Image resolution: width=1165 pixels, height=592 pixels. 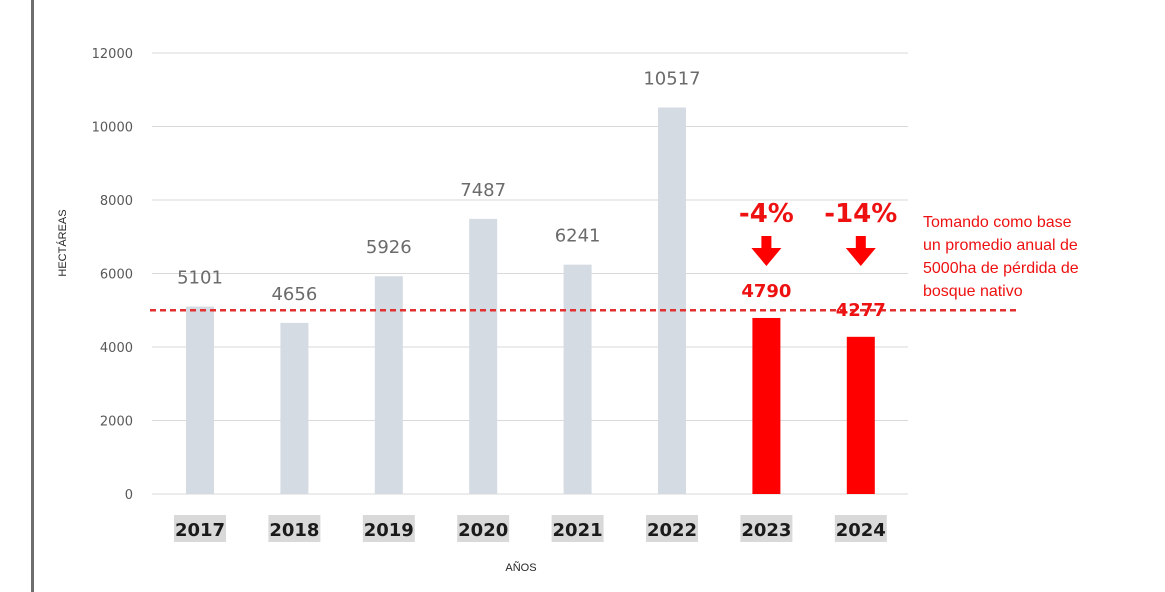 I want to click on value-label-2020: 7487, so click(x=483, y=190).